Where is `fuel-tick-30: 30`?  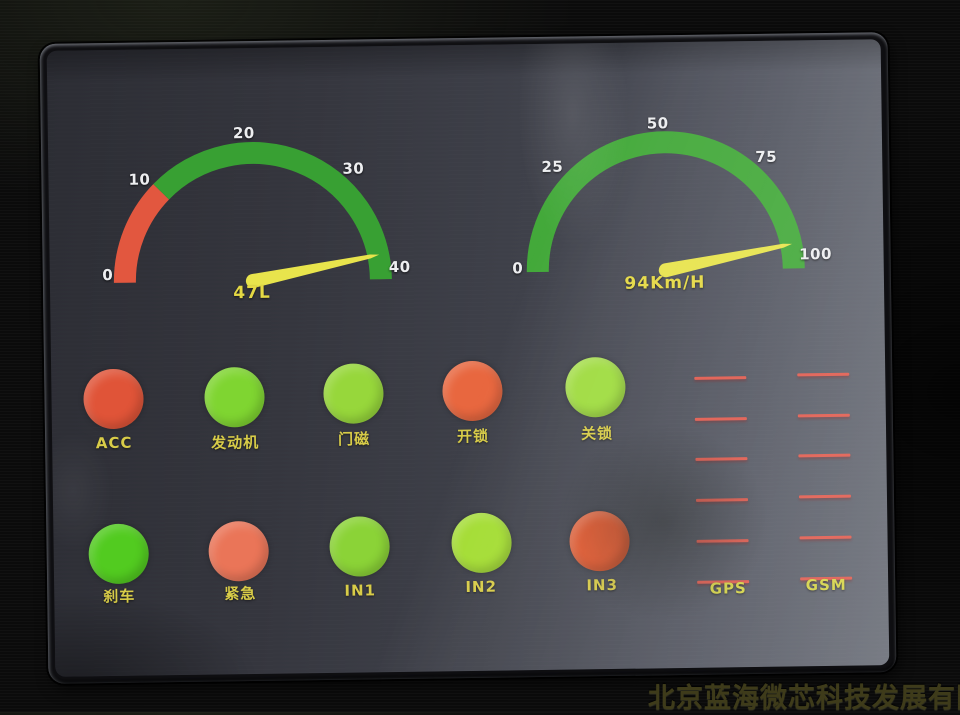
fuel-tick-30: 30 is located at coordinates (353, 168).